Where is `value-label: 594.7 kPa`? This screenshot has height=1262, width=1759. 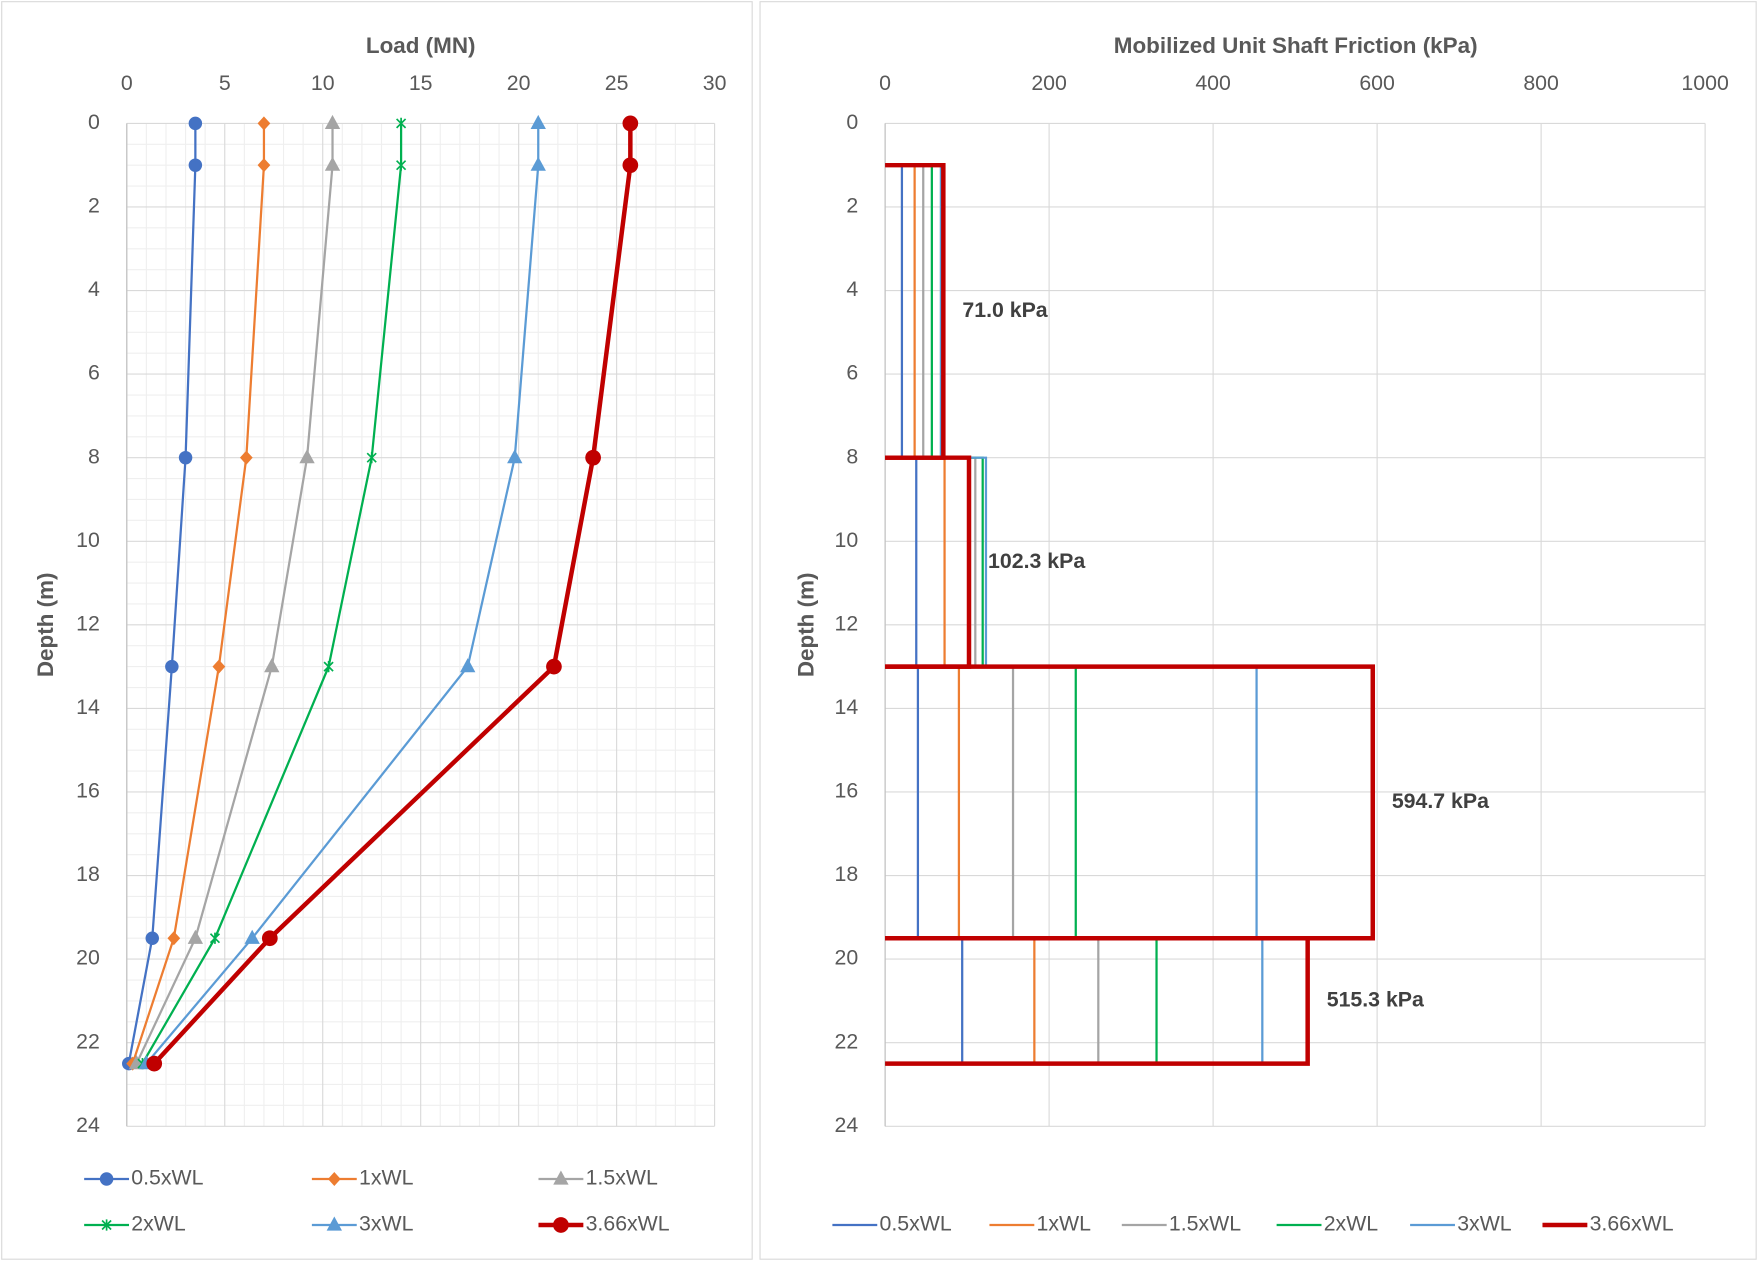 value-label: 594.7 kPa is located at coordinates (1440, 801).